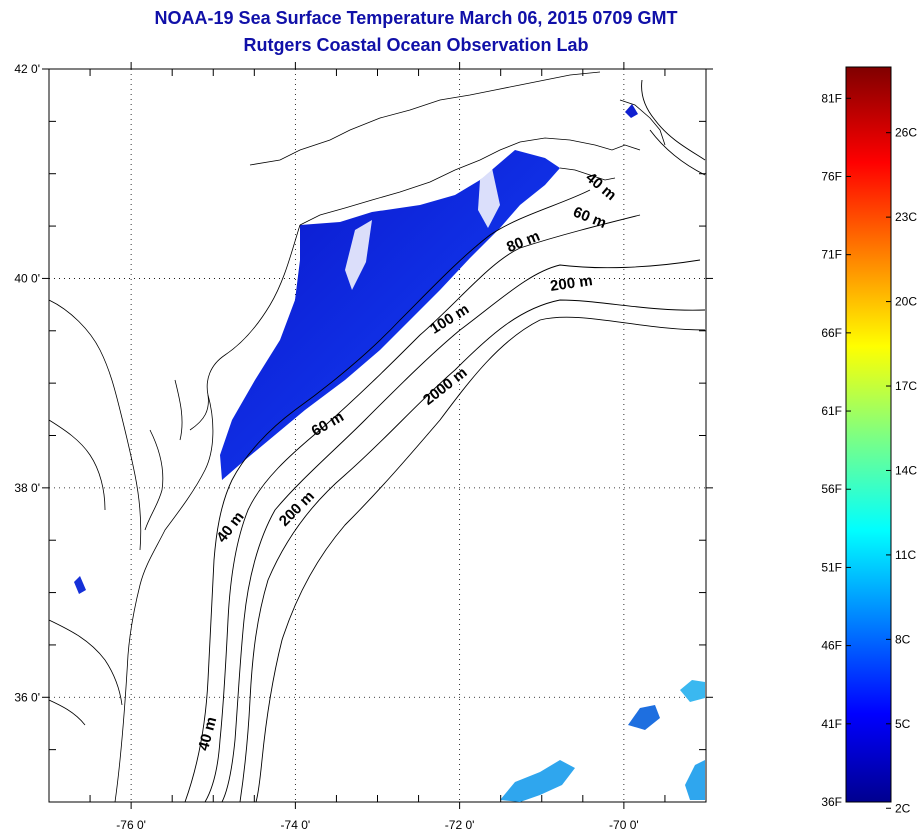  Describe the element at coordinates (831, 724) in the screenshot. I see `colorbar-fahrenheit-label: 41F` at that location.